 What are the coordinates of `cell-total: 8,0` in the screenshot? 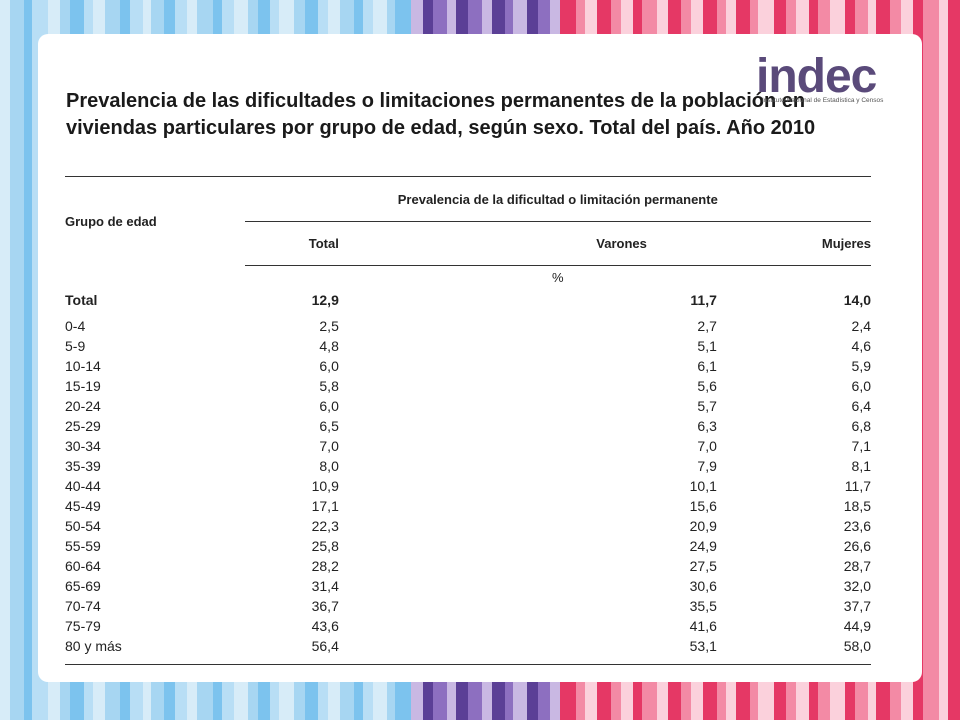 It's located at (329, 466).